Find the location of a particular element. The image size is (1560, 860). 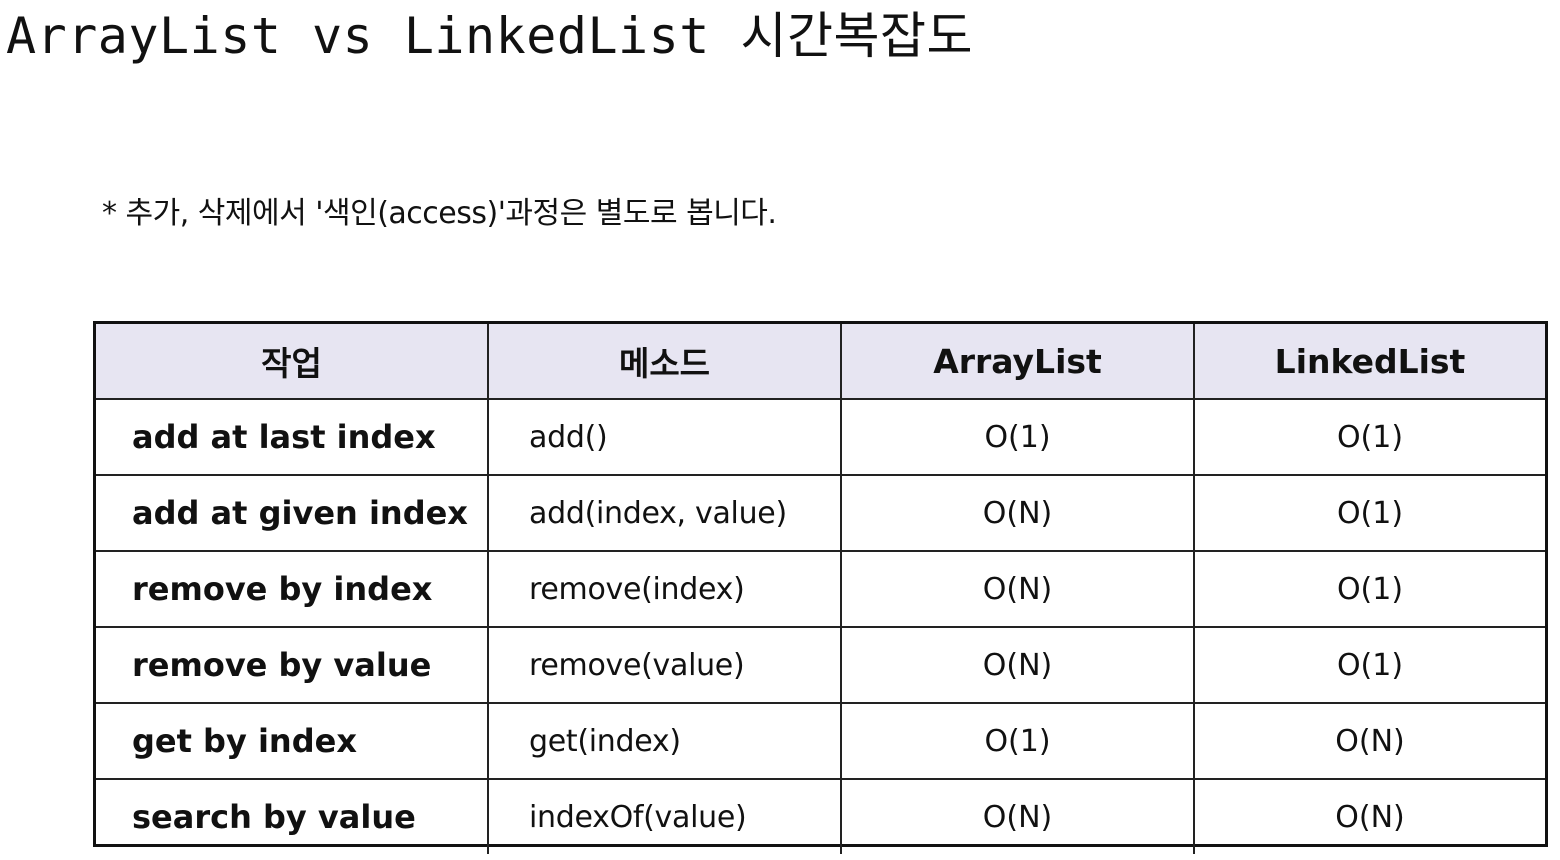

table-row: get by index get(index) O(1) O(N) is located at coordinates (820, 741).